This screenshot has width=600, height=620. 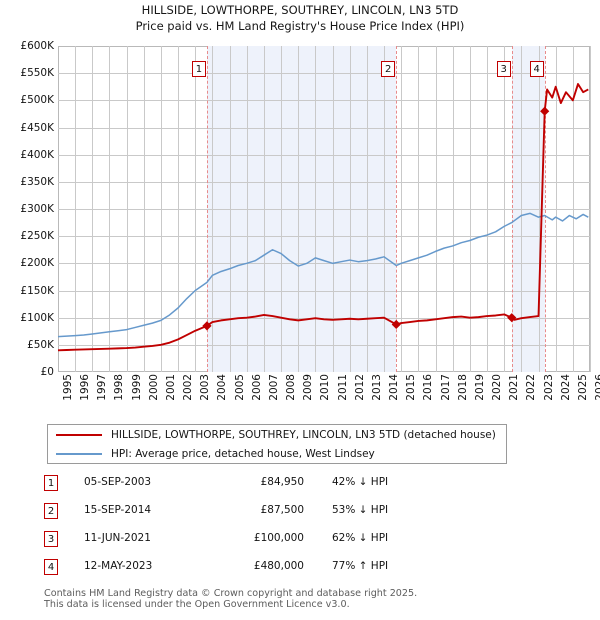 What do you see at coordinates (37, 181) in the screenshot?
I see `y-tick-label: £350K` at bounding box center [37, 181].